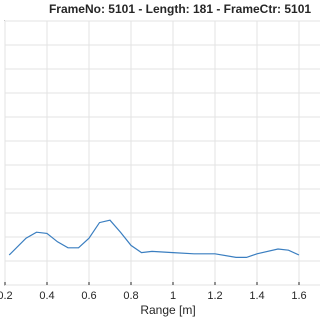 This screenshot has width=320, height=320. I want to click on x-tick-label: 0.8, so click(130, 296).